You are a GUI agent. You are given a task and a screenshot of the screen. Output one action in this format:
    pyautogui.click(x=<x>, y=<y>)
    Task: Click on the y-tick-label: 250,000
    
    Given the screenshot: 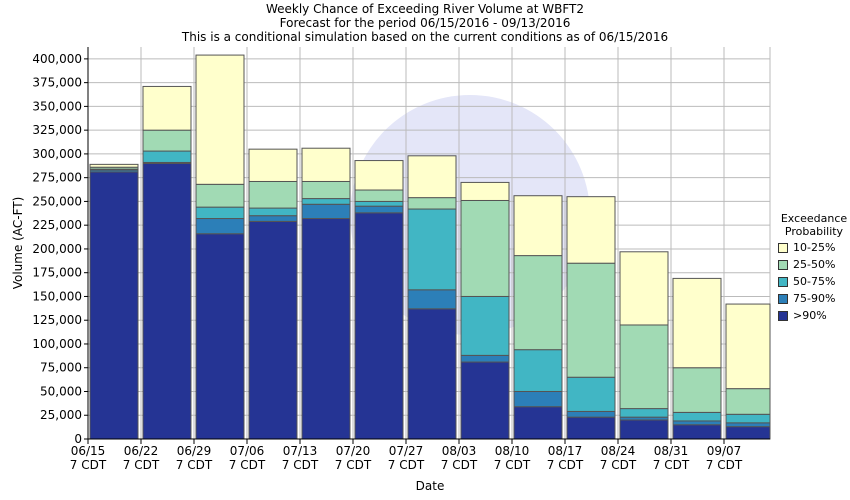 What is the action you would take?
    pyautogui.click(x=57, y=201)
    